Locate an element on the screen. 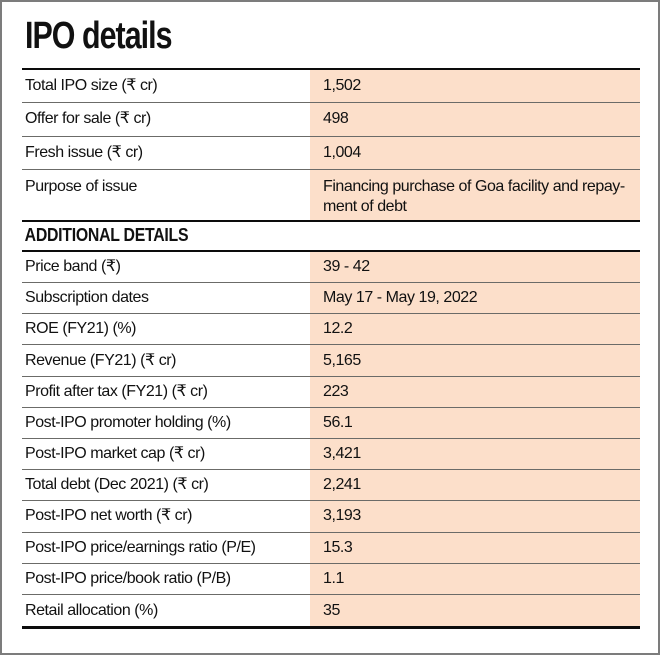 The width and height of the screenshot is (660, 655). table-row: Total debt (Dec 2021) (₹ cr) 2,241 is located at coordinates (331, 486).